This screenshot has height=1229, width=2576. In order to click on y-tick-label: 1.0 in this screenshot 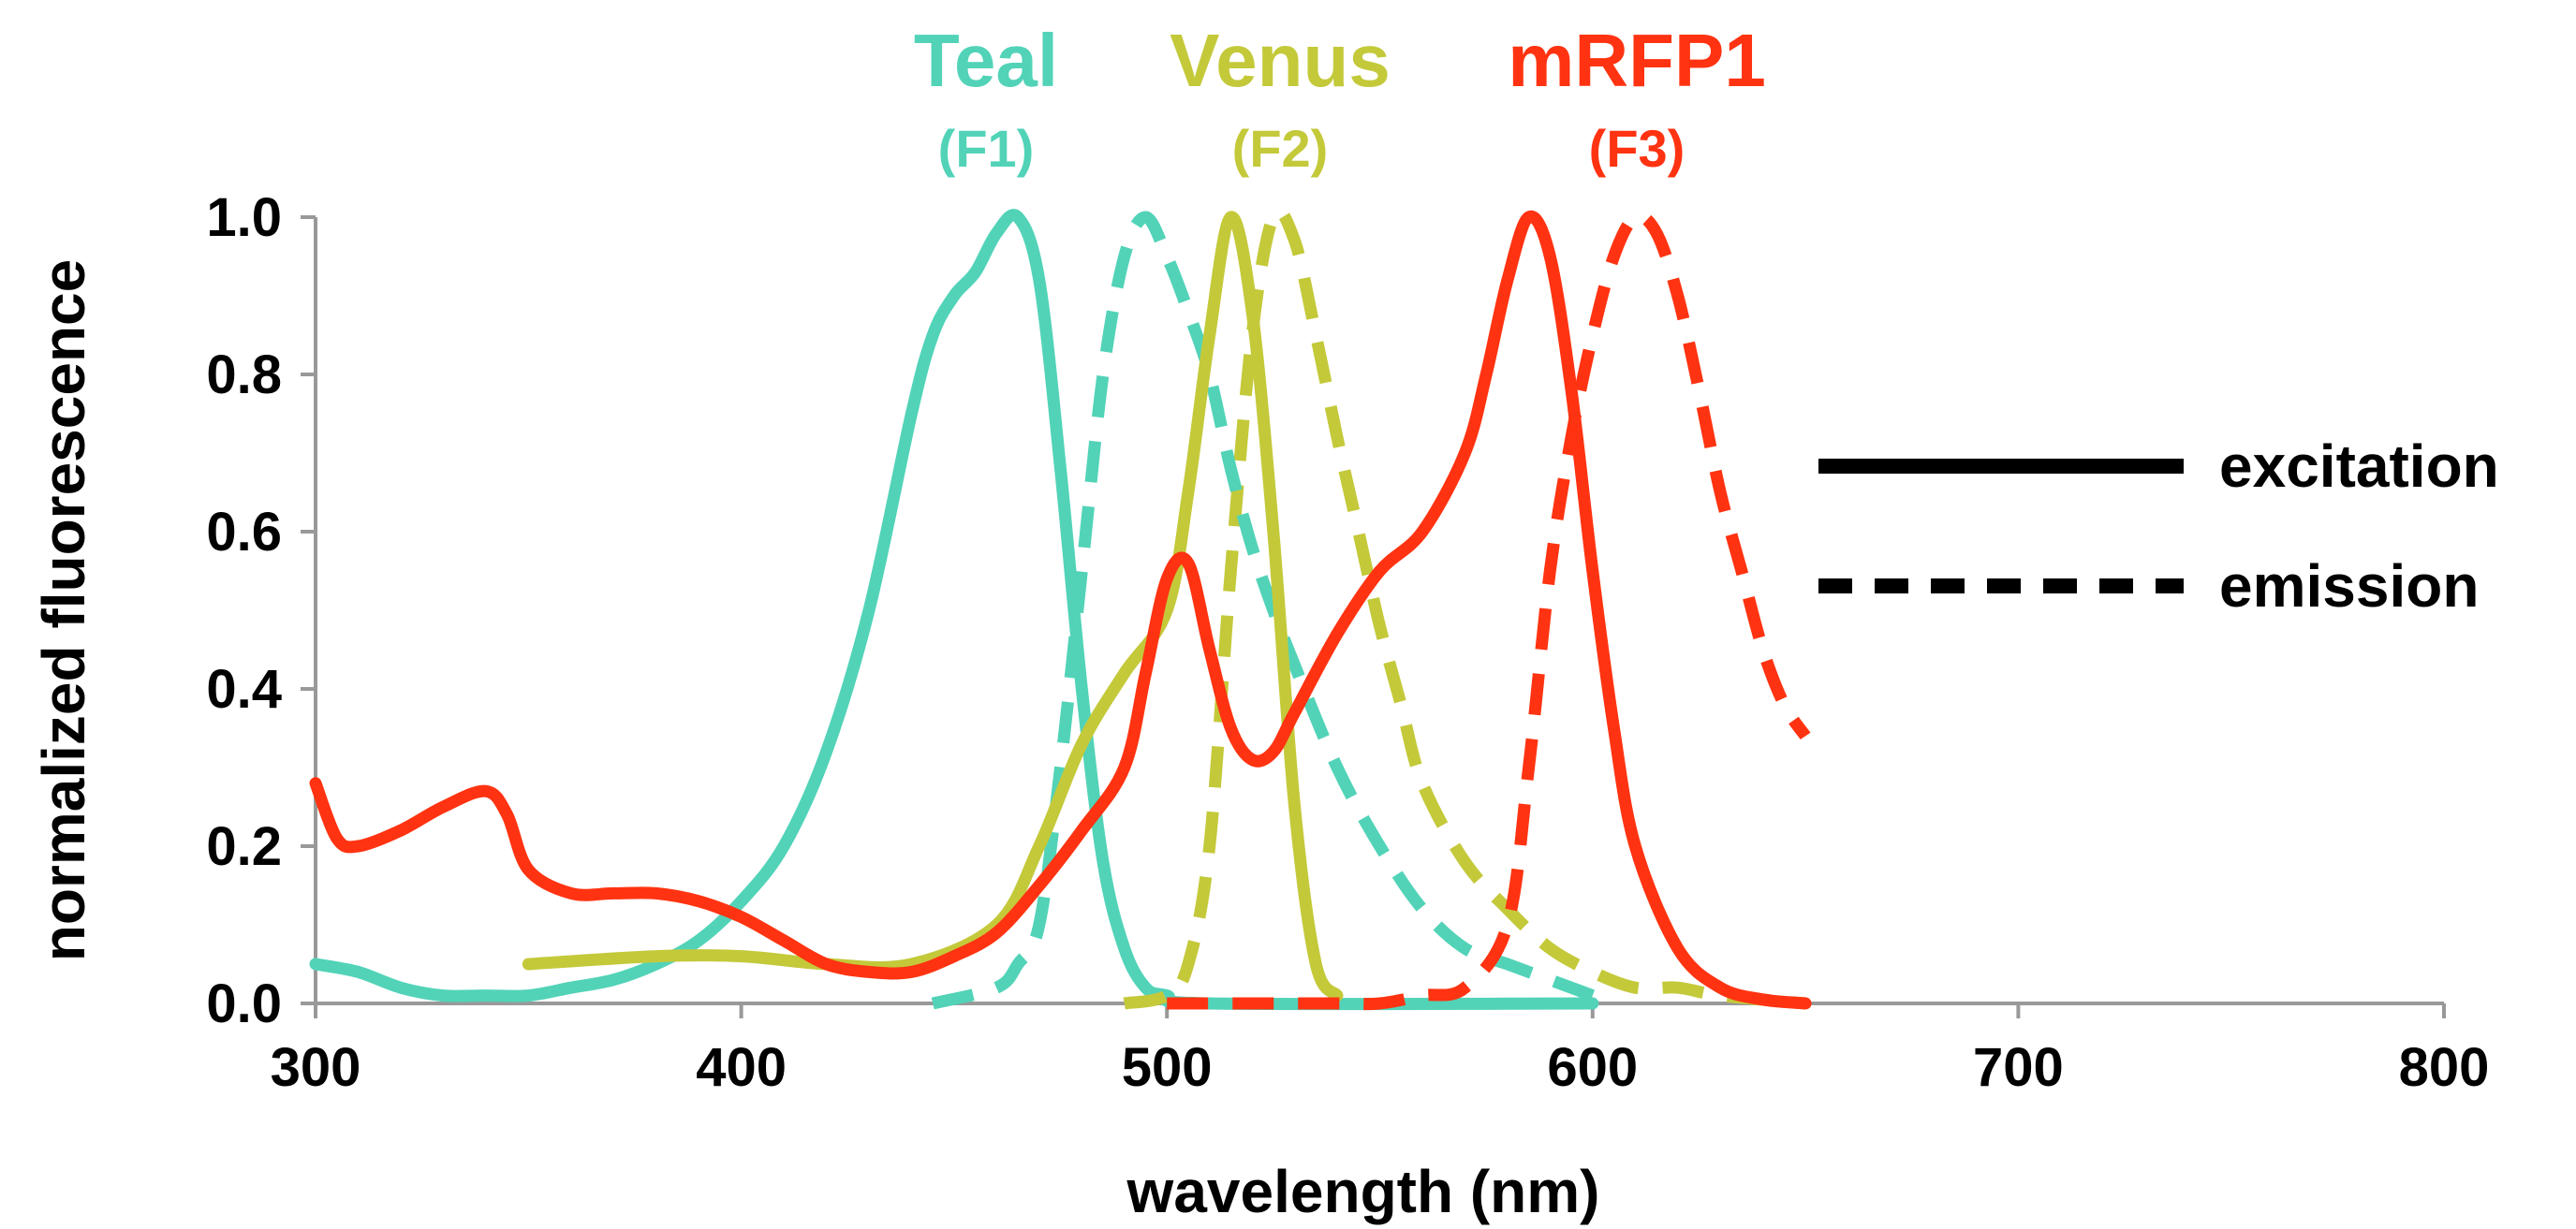, I will do `click(244, 217)`.